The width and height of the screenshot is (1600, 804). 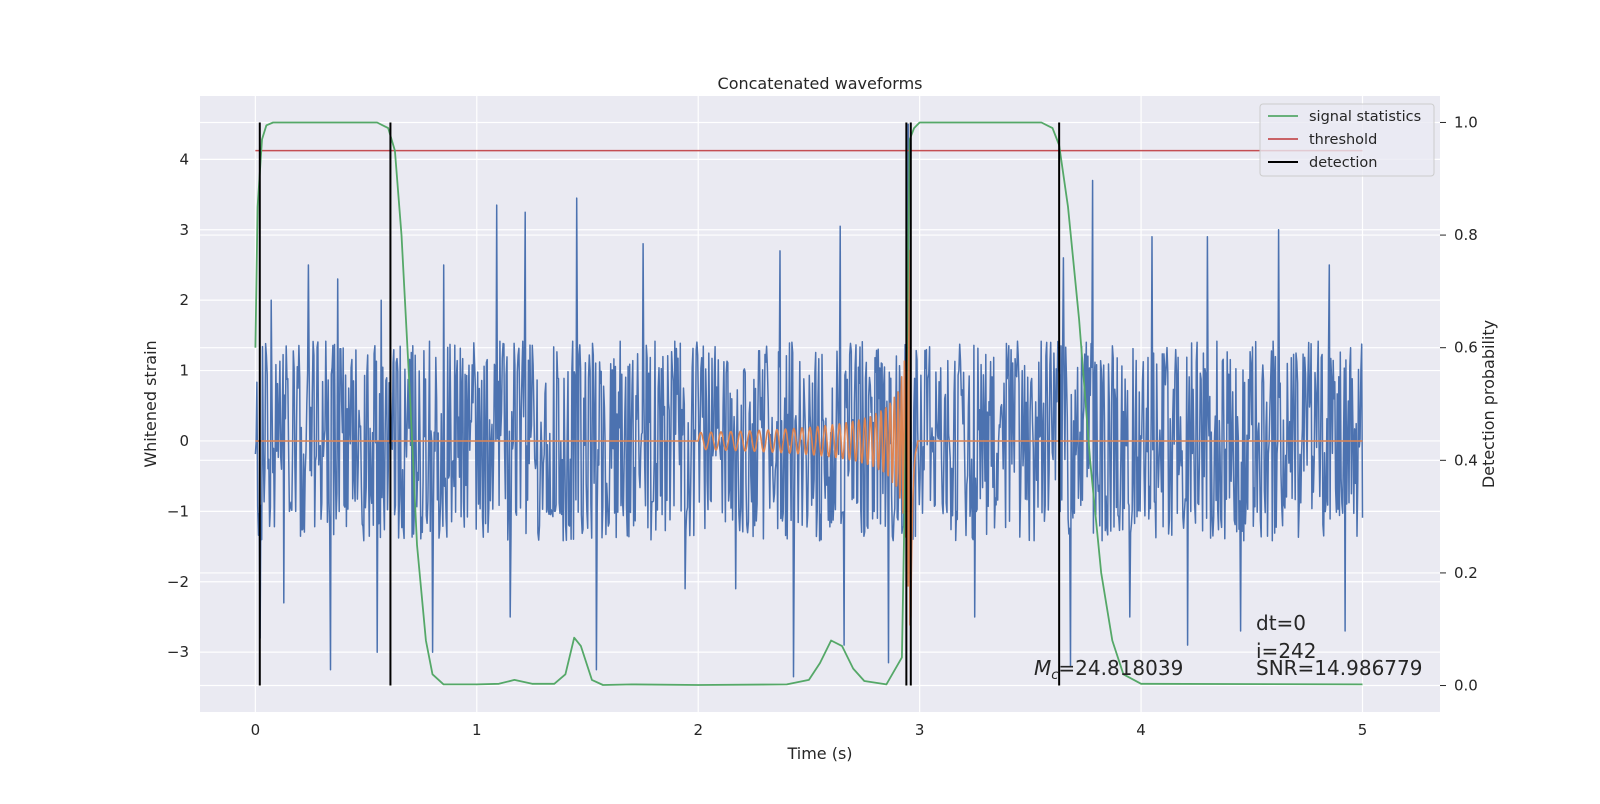 I want to click on annotation-chirp-mass: Mc=24.818039, so click(x=1108, y=669).